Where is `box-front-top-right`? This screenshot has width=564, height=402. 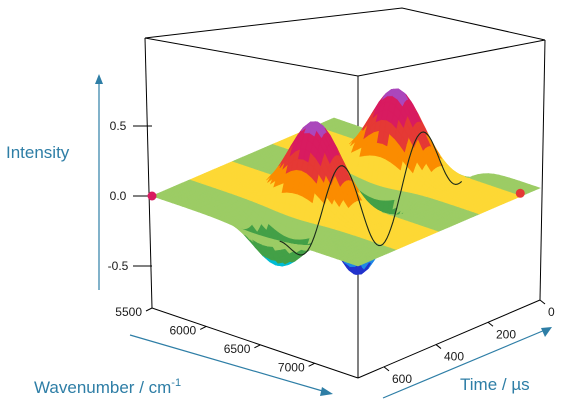
box-front-top-right is located at coordinates (451, 58).